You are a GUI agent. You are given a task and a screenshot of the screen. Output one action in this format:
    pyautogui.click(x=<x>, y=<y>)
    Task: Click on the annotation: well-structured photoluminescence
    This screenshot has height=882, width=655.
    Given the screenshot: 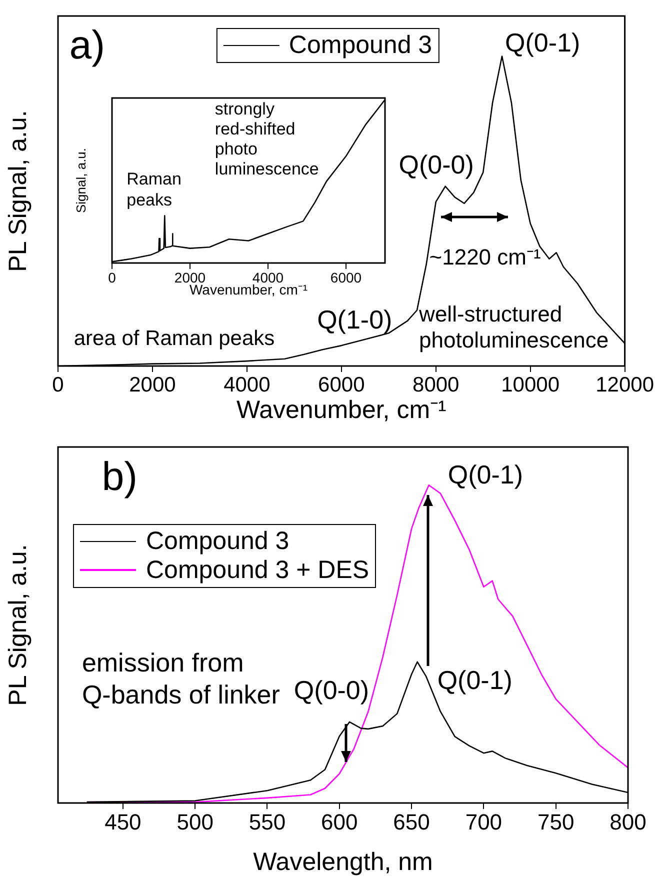 What is the action you would take?
    pyautogui.click(x=513, y=327)
    